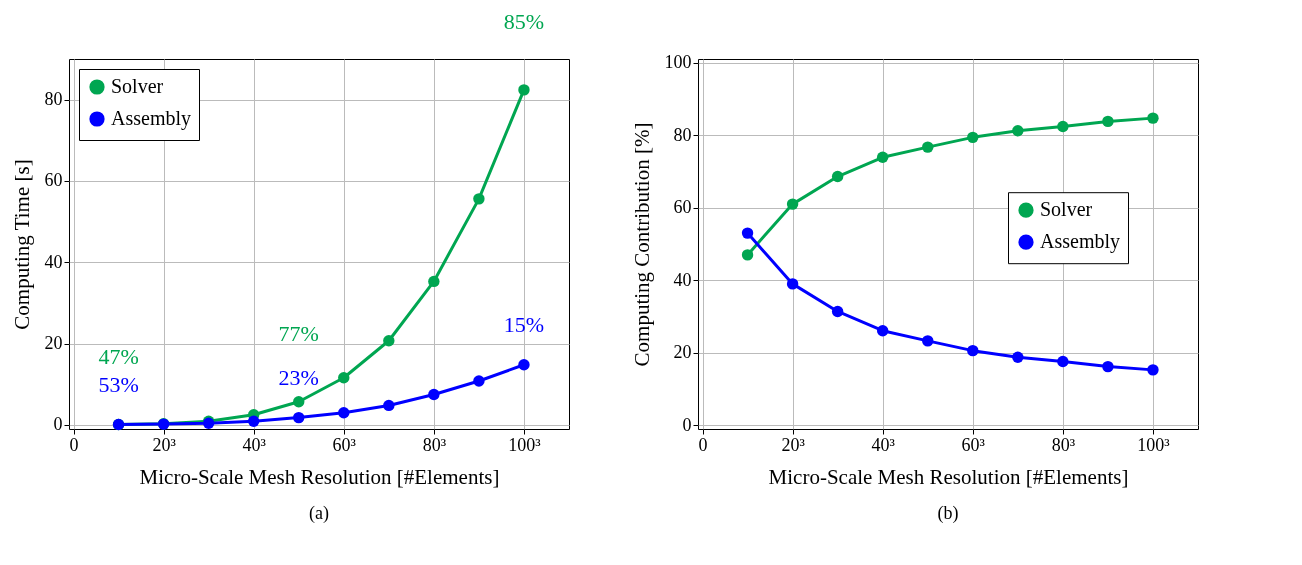 The image size is (1302, 565). I want to click on text: (a), so click(319, 513).